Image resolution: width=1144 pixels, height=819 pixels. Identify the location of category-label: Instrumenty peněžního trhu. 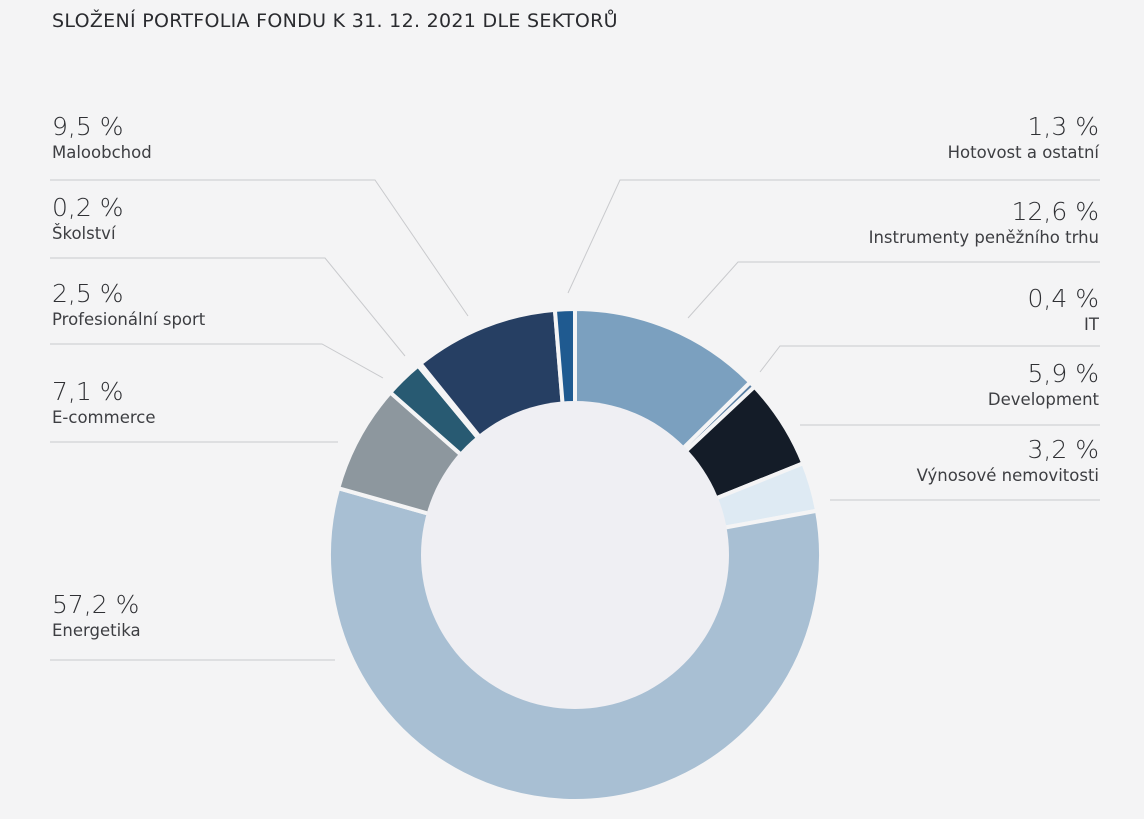
(983, 237).